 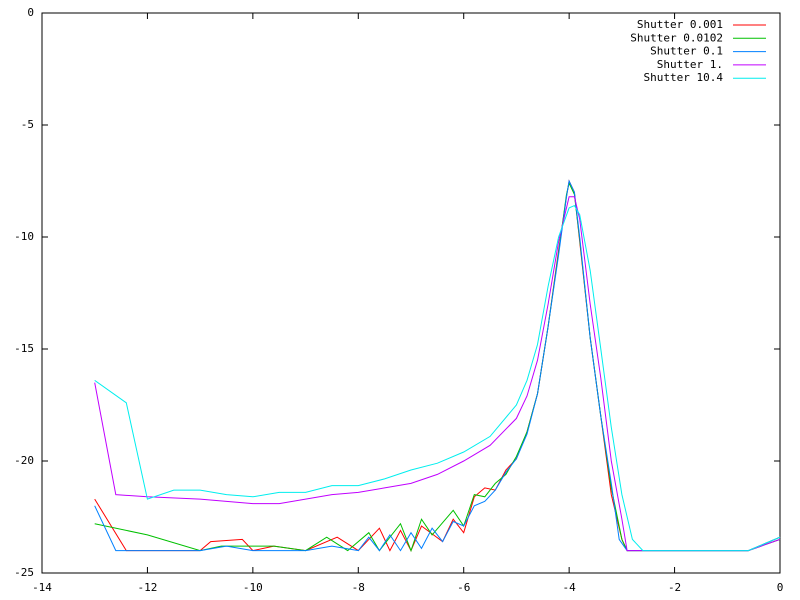 What do you see at coordinates (147, 587) in the screenshot?
I see `x-tick-label: -12` at bounding box center [147, 587].